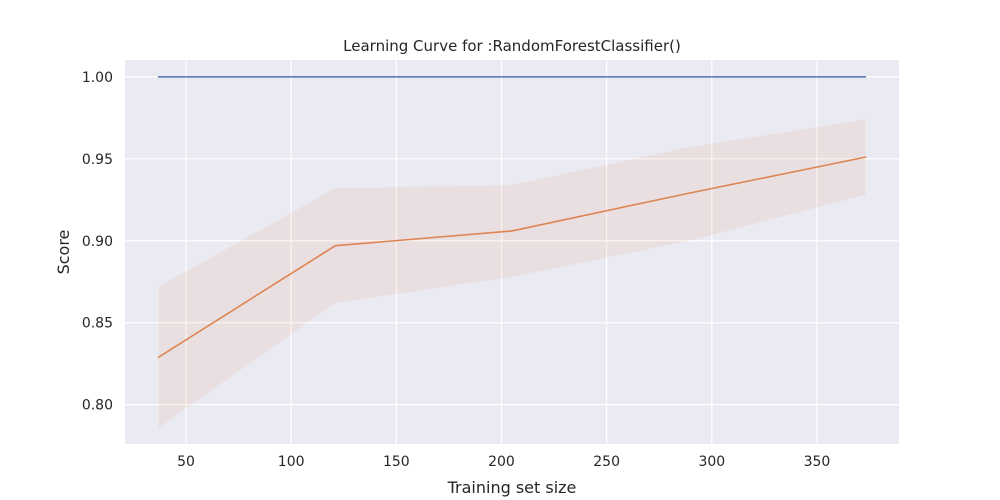 The width and height of the screenshot is (1000, 500). What do you see at coordinates (606, 462) in the screenshot?
I see `x-tick-label: 250` at bounding box center [606, 462].